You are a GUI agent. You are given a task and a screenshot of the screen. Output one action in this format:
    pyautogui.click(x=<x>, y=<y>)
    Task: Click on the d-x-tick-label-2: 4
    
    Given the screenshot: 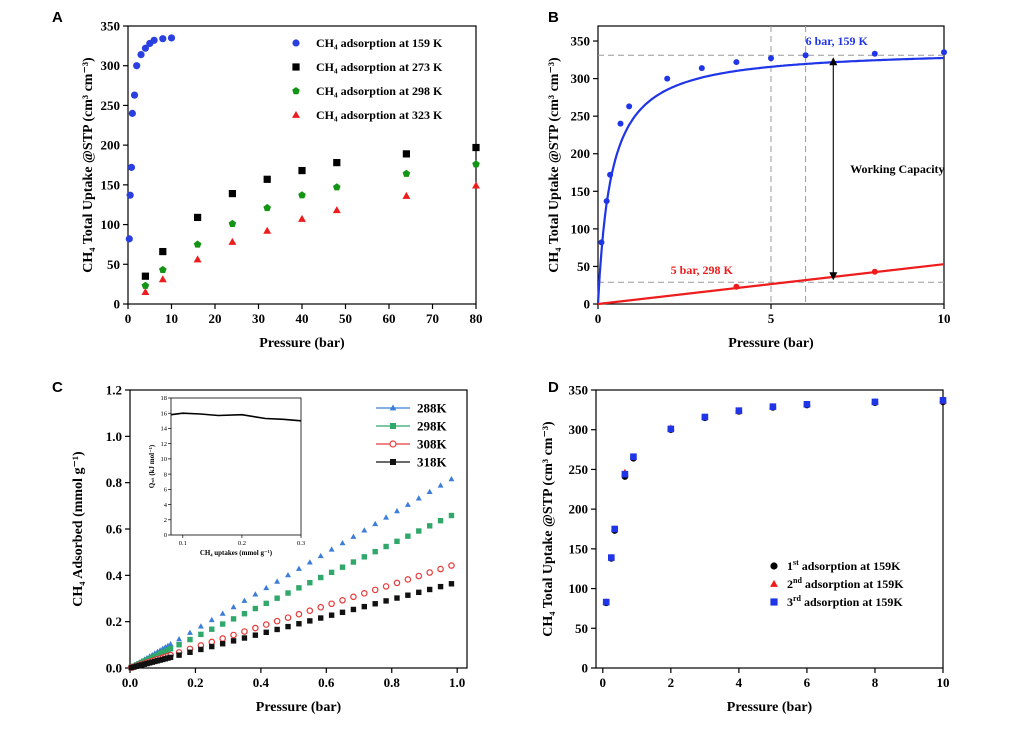 What is the action you would take?
    pyautogui.click(x=739, y=682)
    